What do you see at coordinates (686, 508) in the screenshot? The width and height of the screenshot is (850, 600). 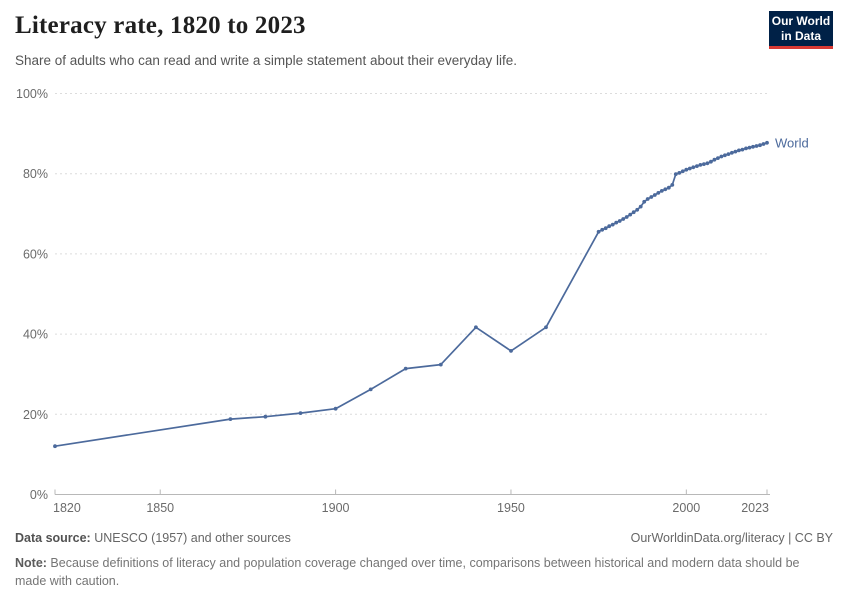 I see `x-tick-label: 2000` at bounding box center [686, 508].